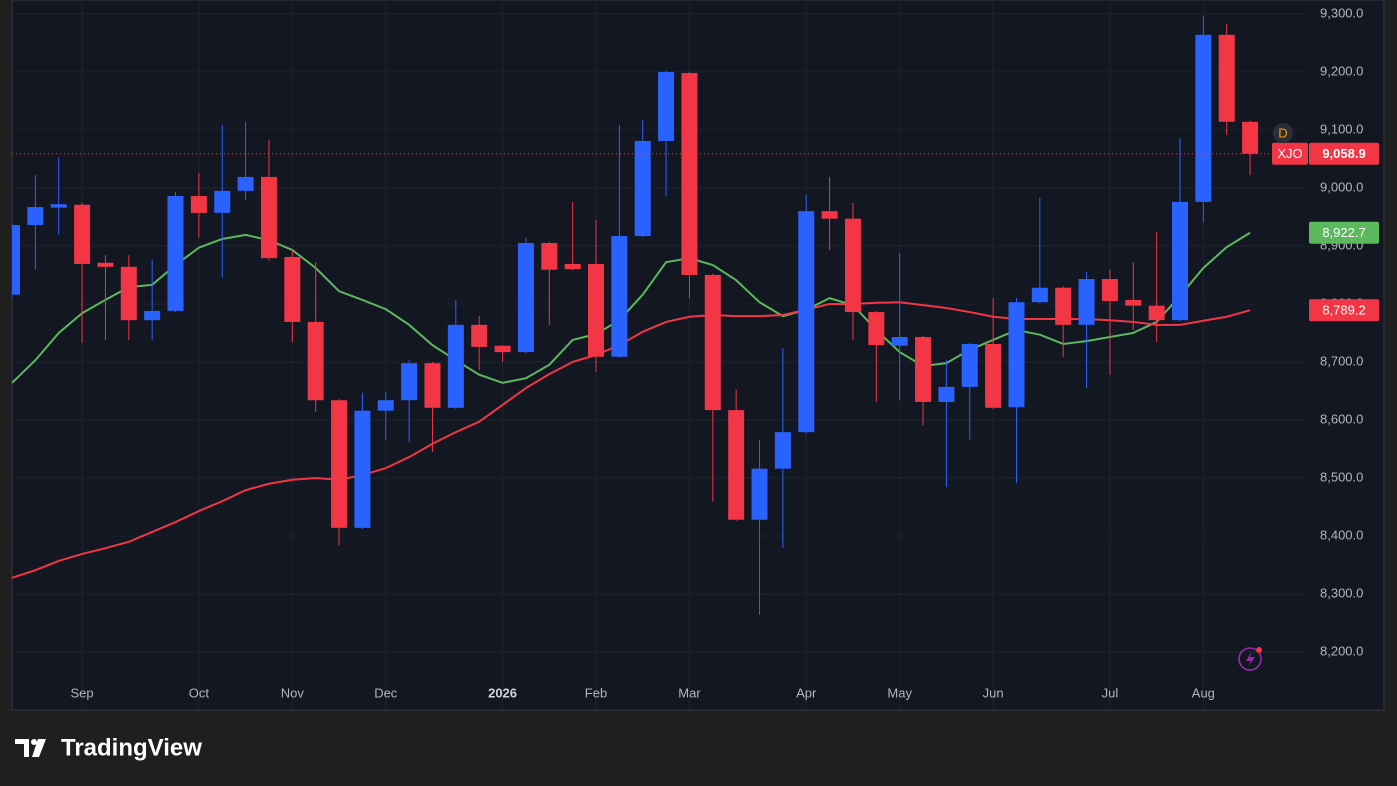 This screenshot has height=786, width=1397. I want to click on y-tick-label: 9,200.0, so click(1341, 70).